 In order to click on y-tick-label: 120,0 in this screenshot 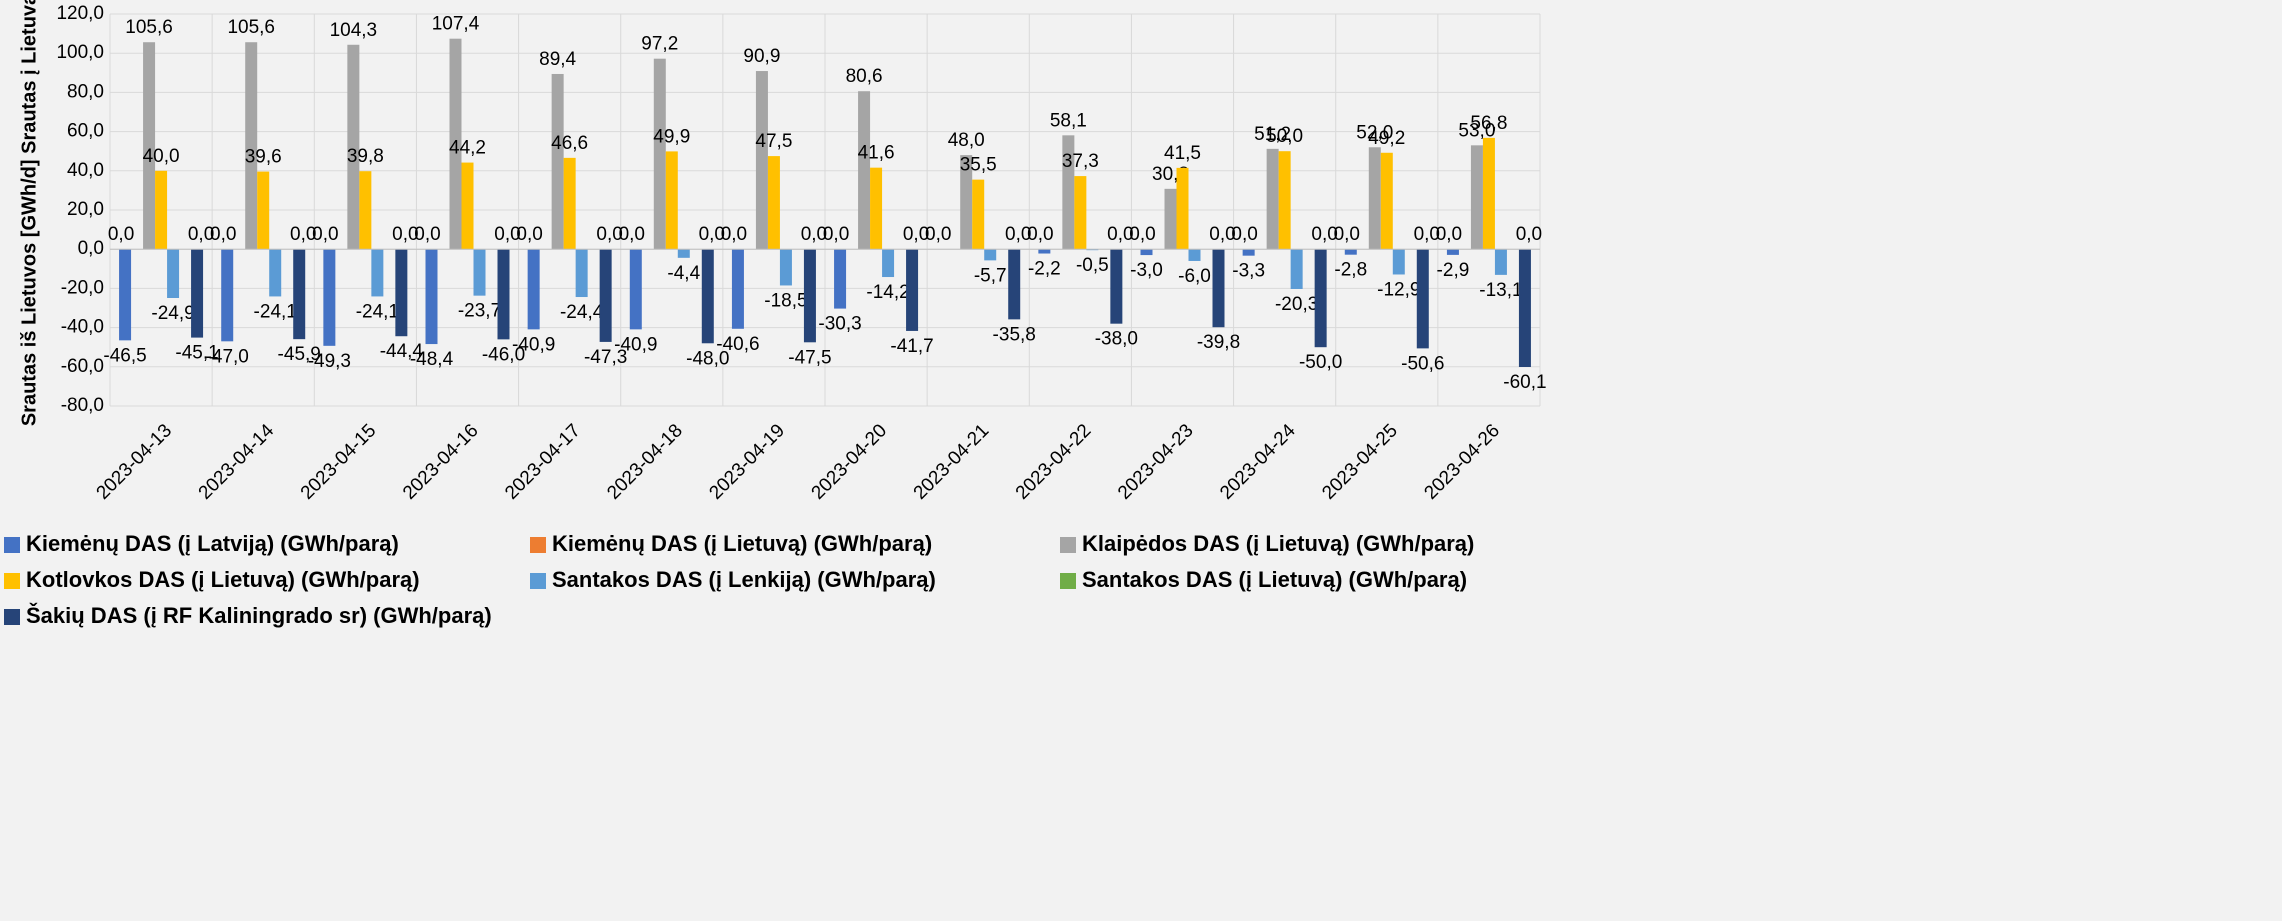, I will do `click(80, 13)`.